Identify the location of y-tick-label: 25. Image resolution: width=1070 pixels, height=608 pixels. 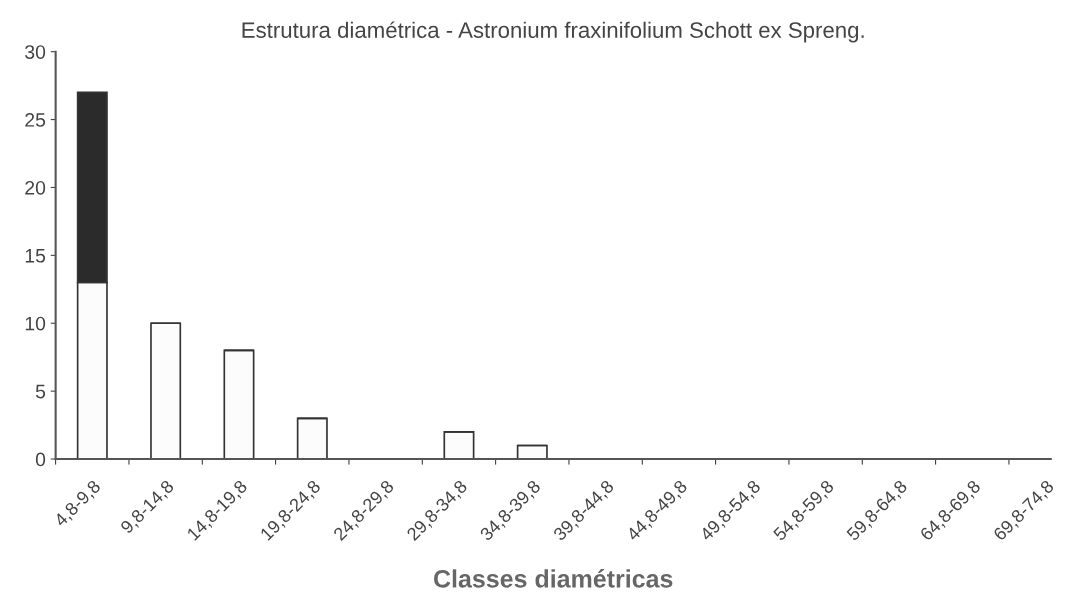
(35, 120).